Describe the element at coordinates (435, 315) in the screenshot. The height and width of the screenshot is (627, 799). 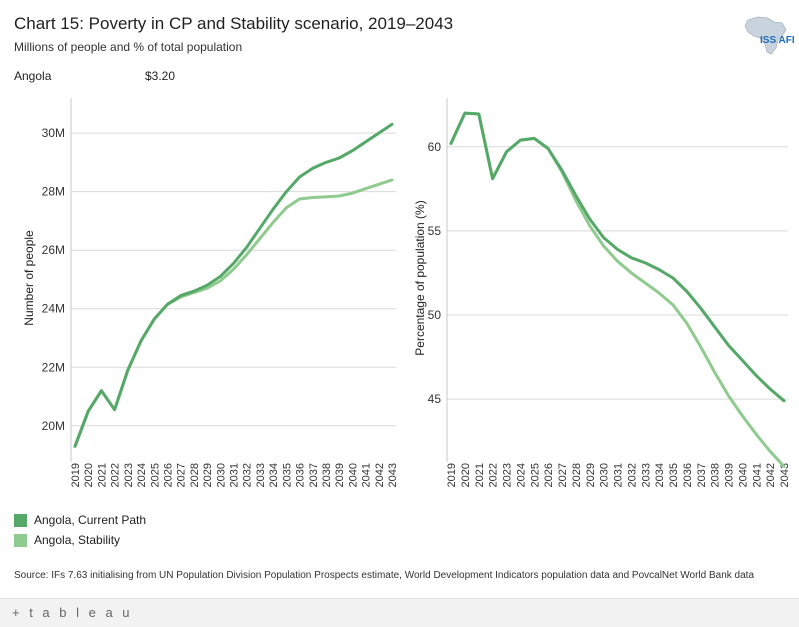
I see `ytick-label-pct-1: 50` at that location.